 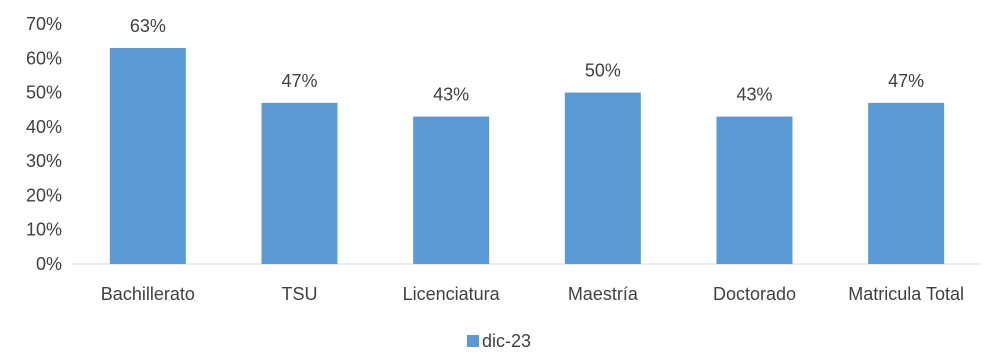 I want to click on y-tick-label: 40%, so click(x=44, y=127).